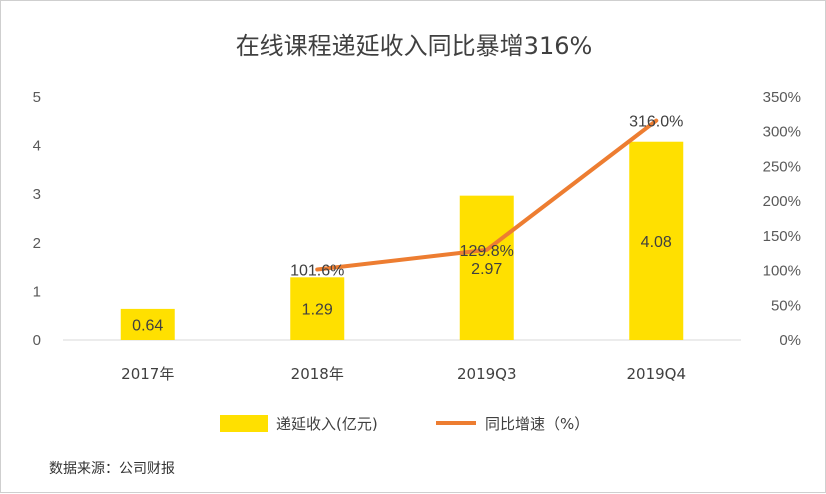 This screenshot has width=826, height=494. I want to click on y-left-tick-label: 0, so click(37, 340).